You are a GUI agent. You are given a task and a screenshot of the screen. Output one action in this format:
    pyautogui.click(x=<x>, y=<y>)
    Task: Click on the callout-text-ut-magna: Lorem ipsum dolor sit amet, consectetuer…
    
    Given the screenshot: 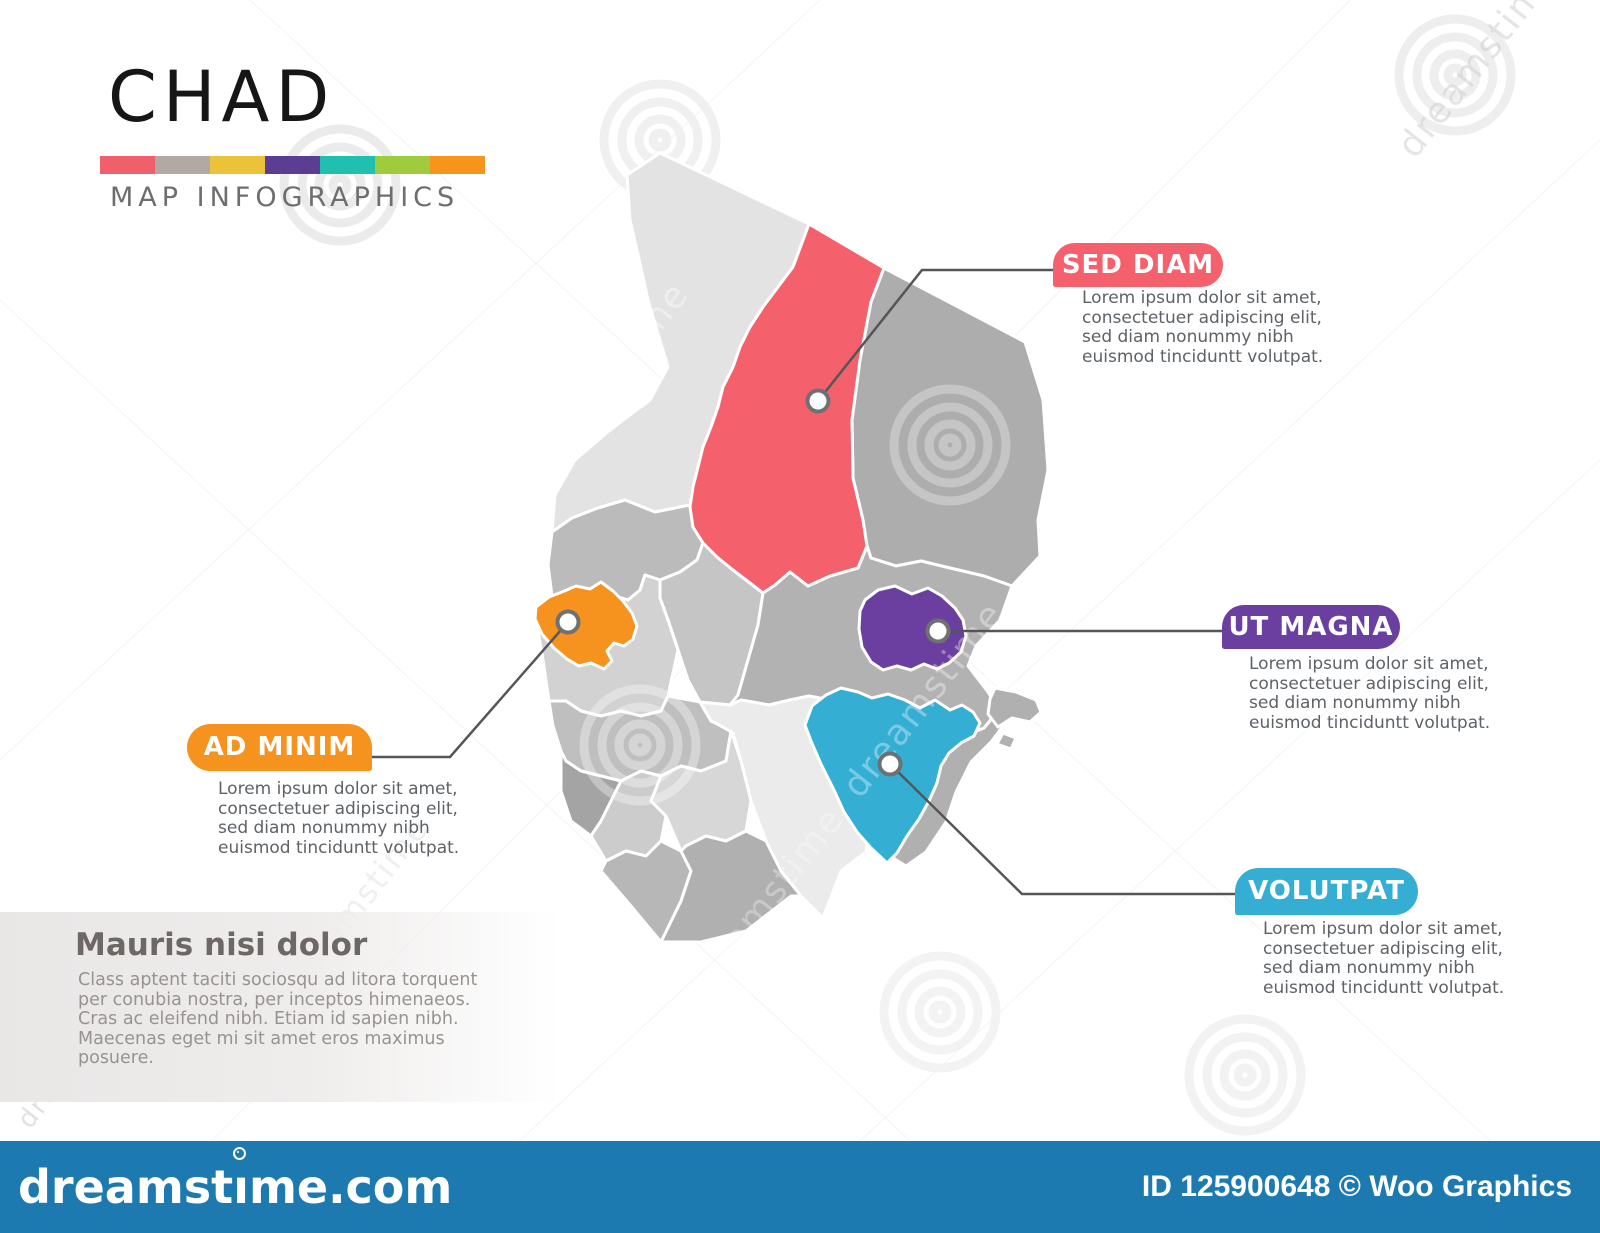 What is the action you would take?
    pyautogui.click(x=1370, y=693)
    